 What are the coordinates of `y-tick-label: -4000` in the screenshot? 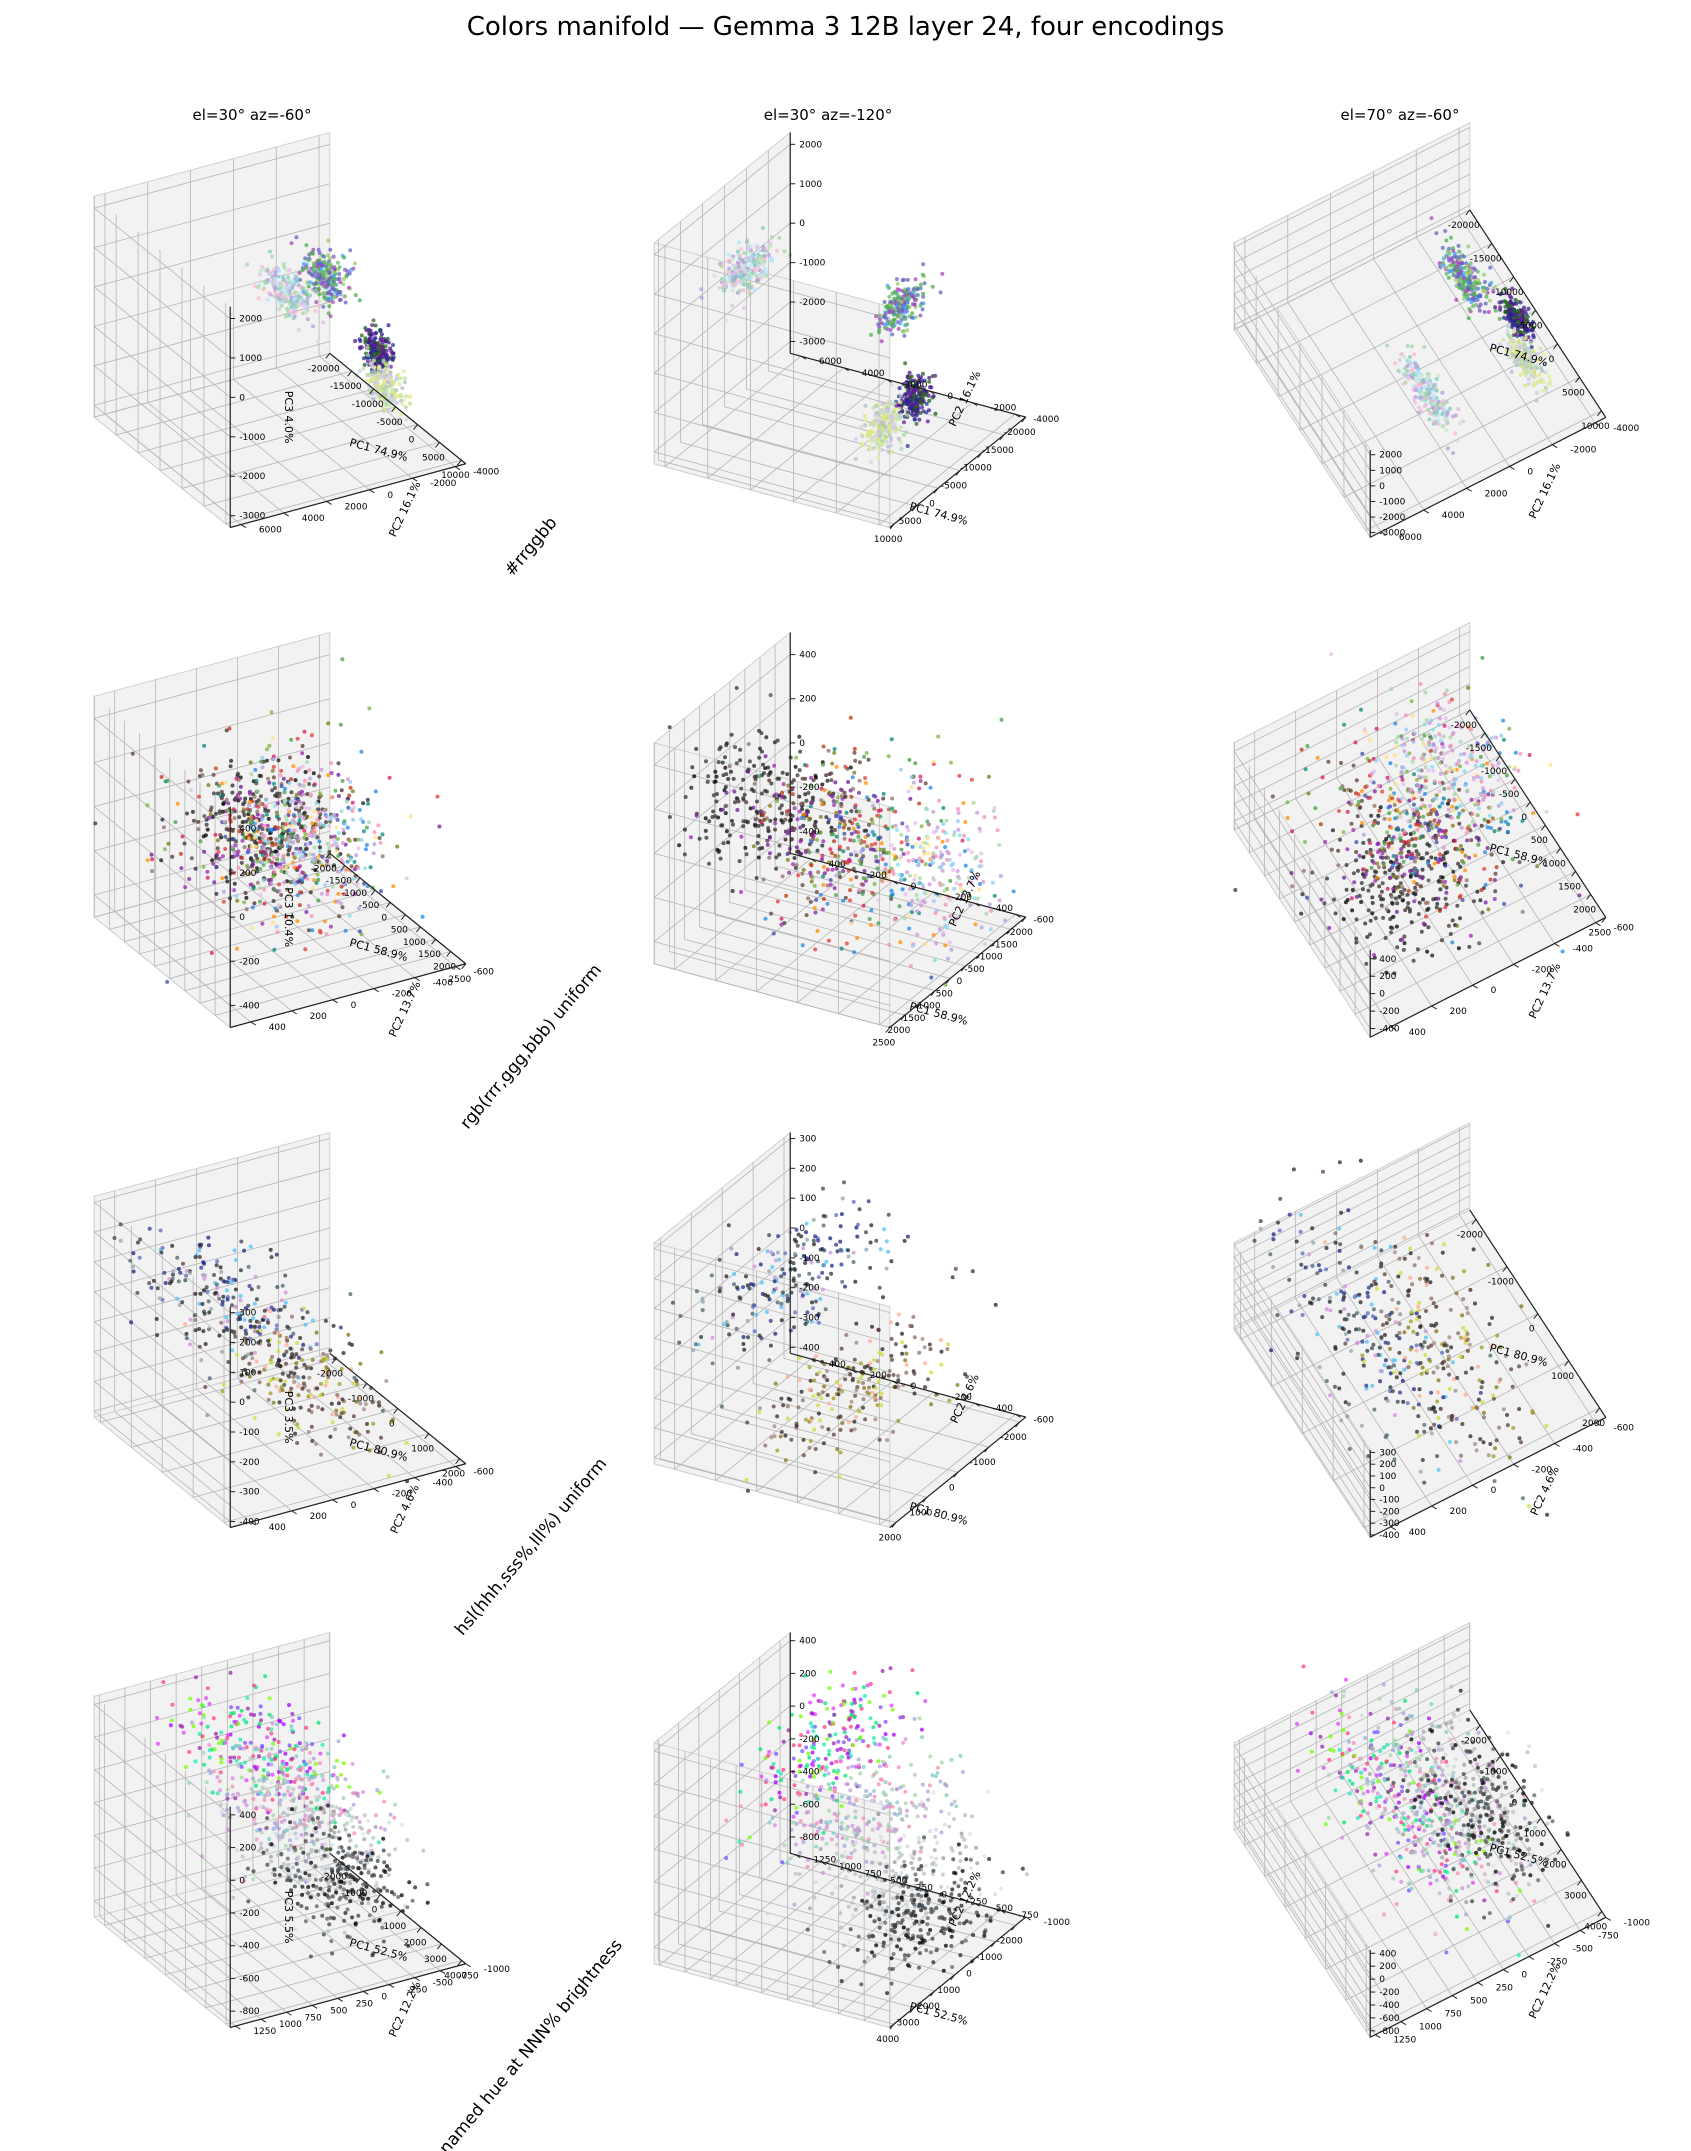 It's located at (1046, 420).